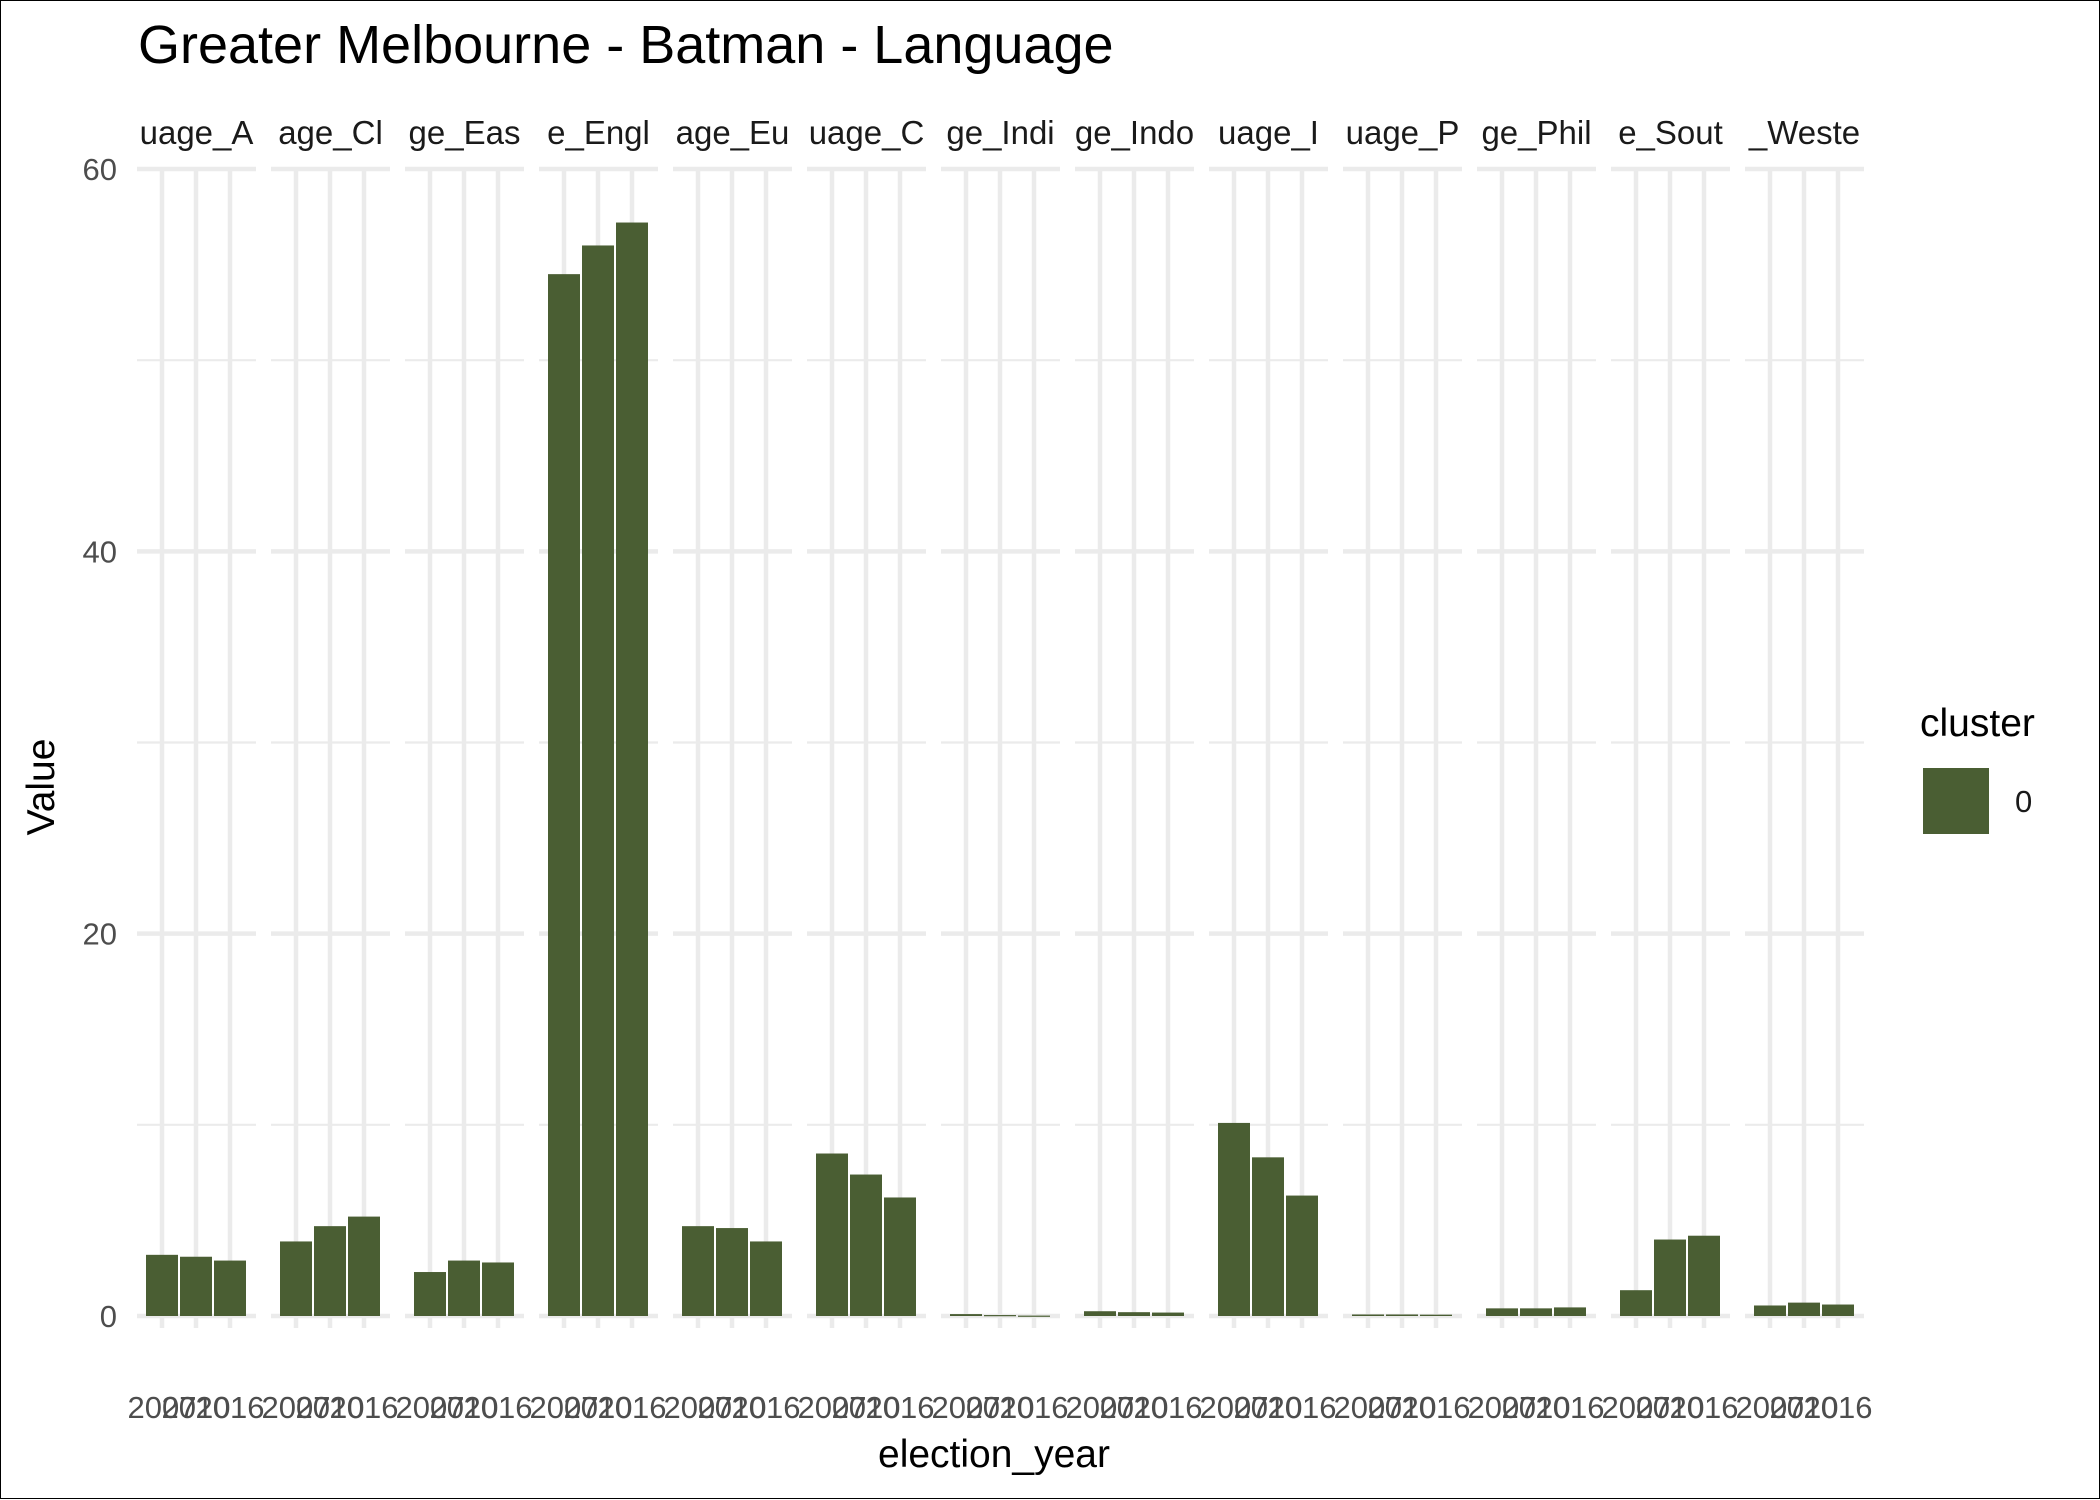 The height and width of the screenshot is (1500, 2100). Describe the element at coordinates (100, 934) in the screenshot. I see `y-tick-label: 20` at that location.